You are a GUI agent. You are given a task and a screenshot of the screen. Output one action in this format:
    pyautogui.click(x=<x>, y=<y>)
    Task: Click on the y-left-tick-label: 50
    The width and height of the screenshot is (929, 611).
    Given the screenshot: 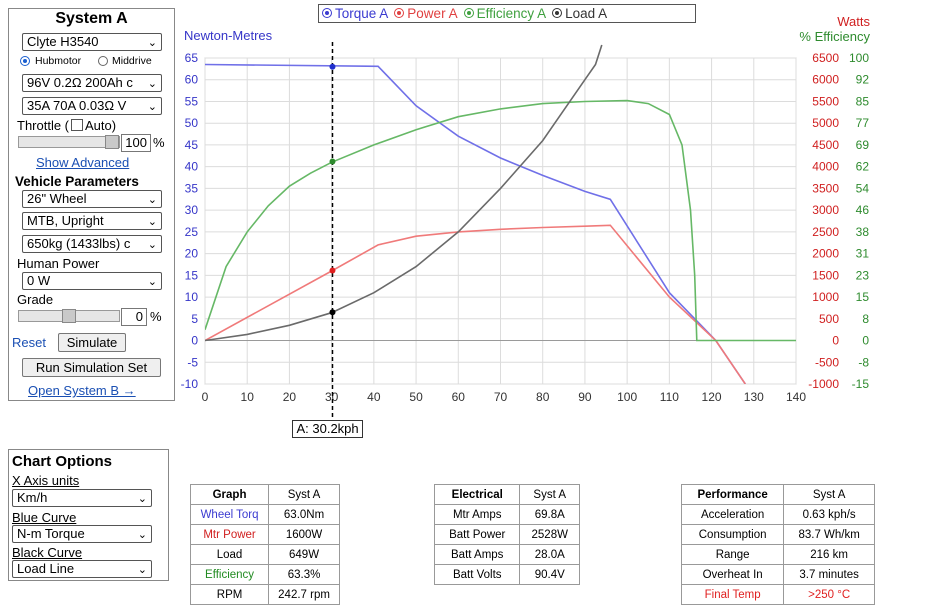 What is the action you would take?
    pyautogui.click(x=192, y=123)
    